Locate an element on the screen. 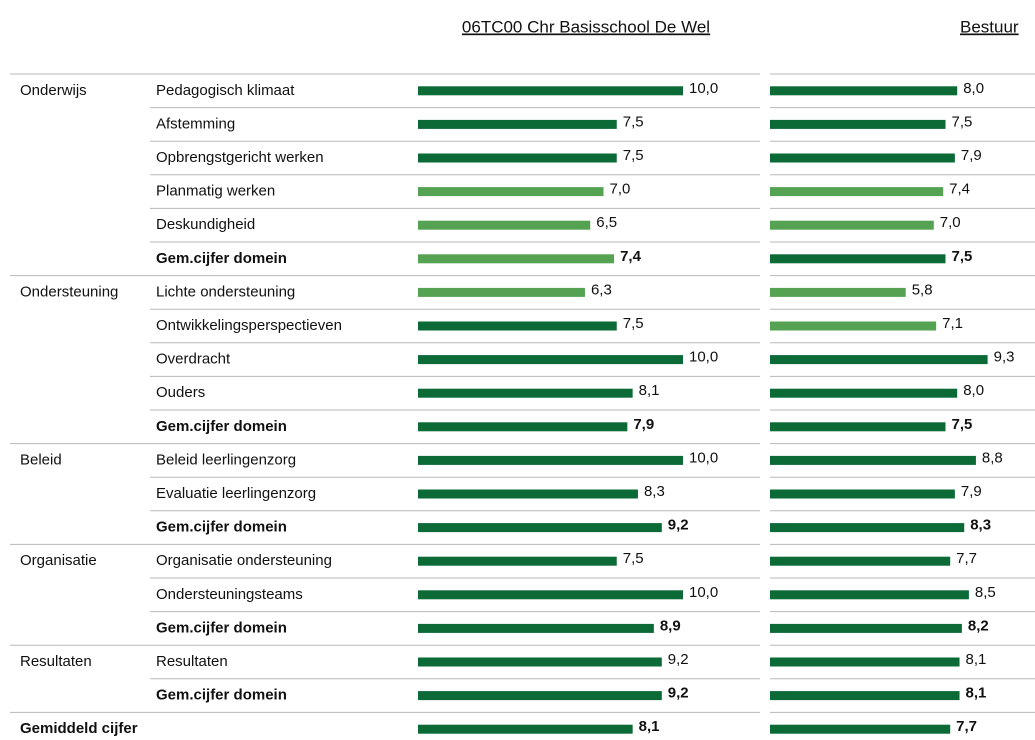 This screenshot has width=1035, height=740. value-label: 6,5 is located at coordinates (606, 222).